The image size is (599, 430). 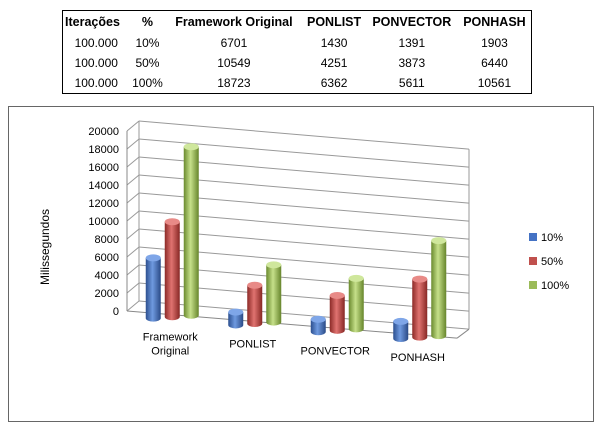 What do you see at coordinates (234, 43) in the screenshot?
I see `table-cell: 6701` at bounding box center [234, 43].